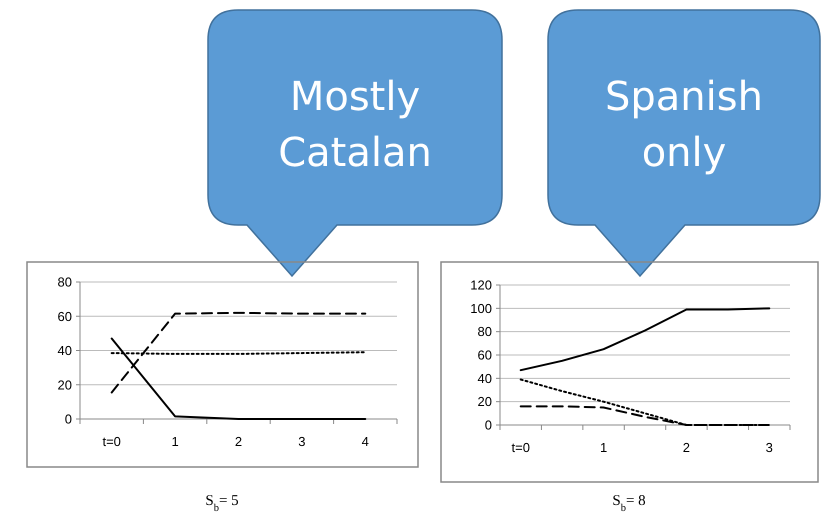 The width and height of the screenshot is (833, 514). What do you see at coordinates (481, 285) in the screenshot?
I see `y-tick-label: 120` at bounding box center [481, 285].